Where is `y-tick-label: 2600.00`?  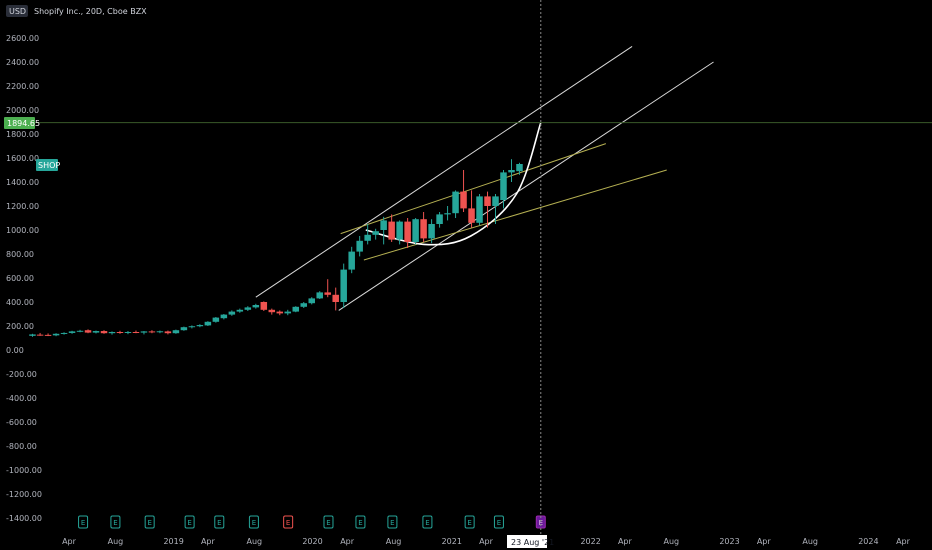
y-tick-label: 2600.00 is located at coordinates (22, 38).